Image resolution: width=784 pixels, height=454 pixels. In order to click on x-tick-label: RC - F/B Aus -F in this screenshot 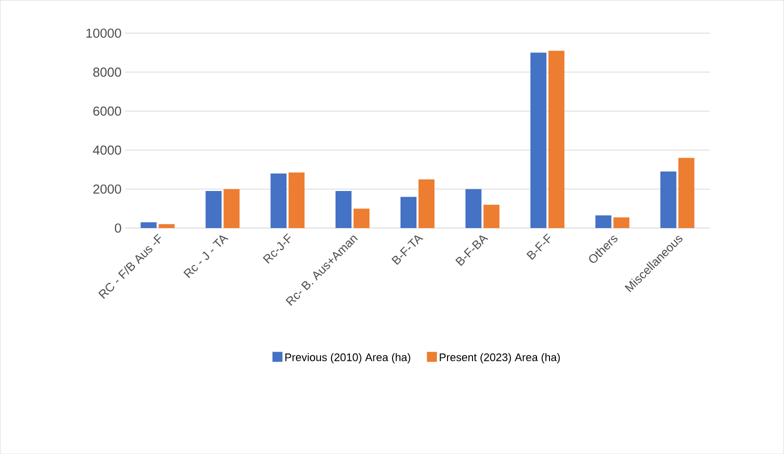, I will do `click(129, 266)`.